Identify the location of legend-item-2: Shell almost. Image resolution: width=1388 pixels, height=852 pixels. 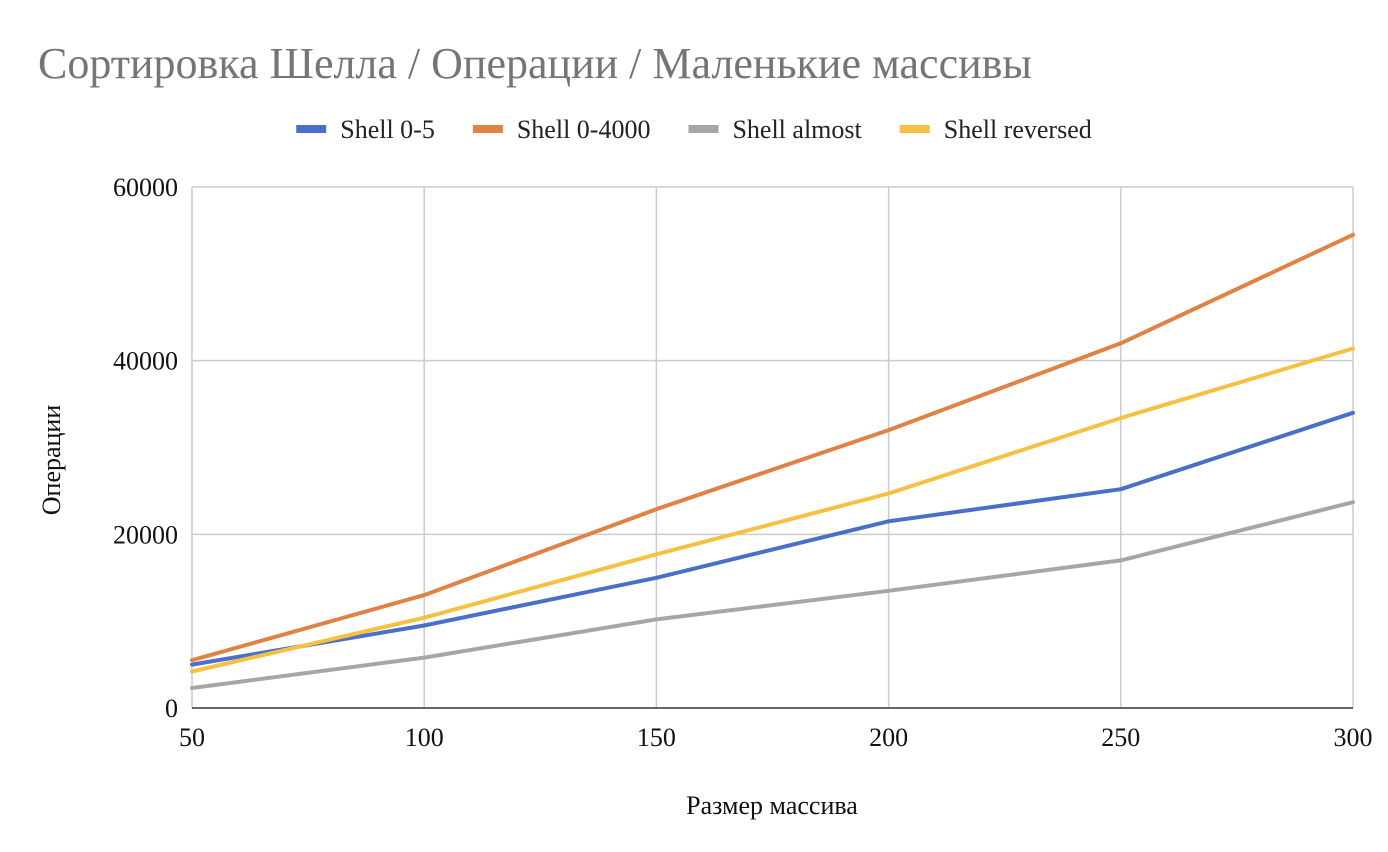
(775, 129).